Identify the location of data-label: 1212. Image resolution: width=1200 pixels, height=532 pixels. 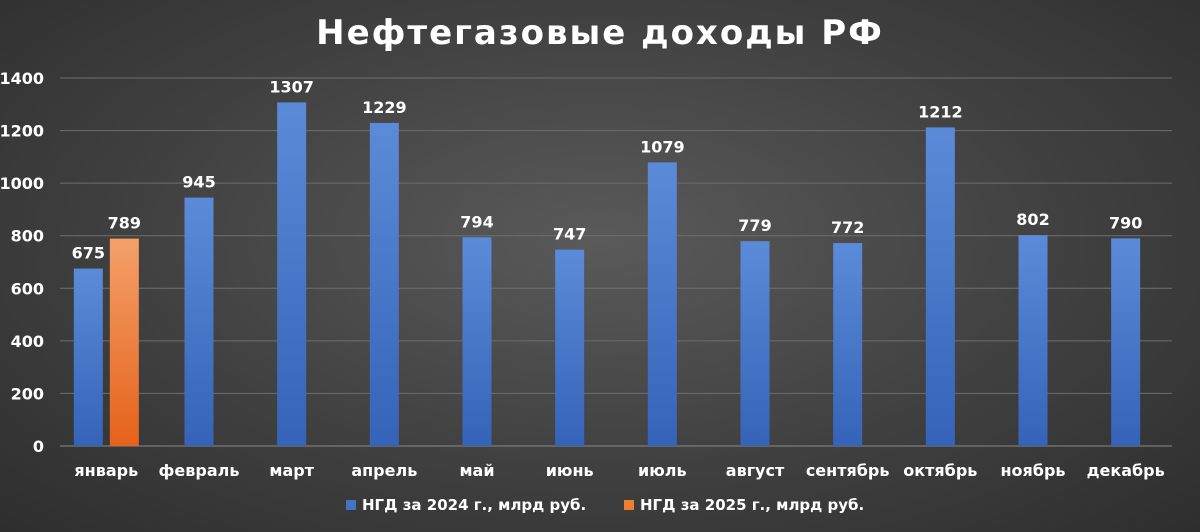
(940, 111).